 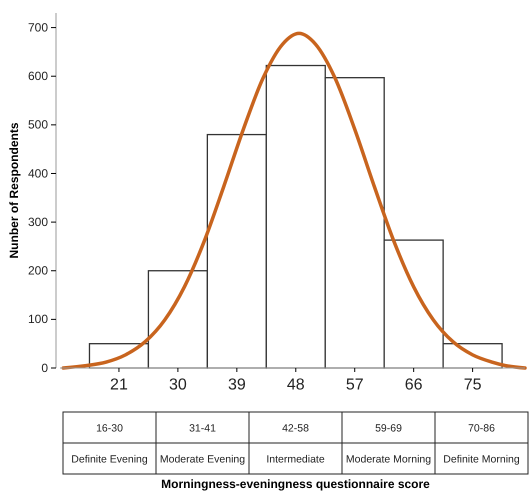 What do you see at coordinates (295, 385) in the screenshot?
I see `x-tick-label: 48` at bounding box center [295, 385].